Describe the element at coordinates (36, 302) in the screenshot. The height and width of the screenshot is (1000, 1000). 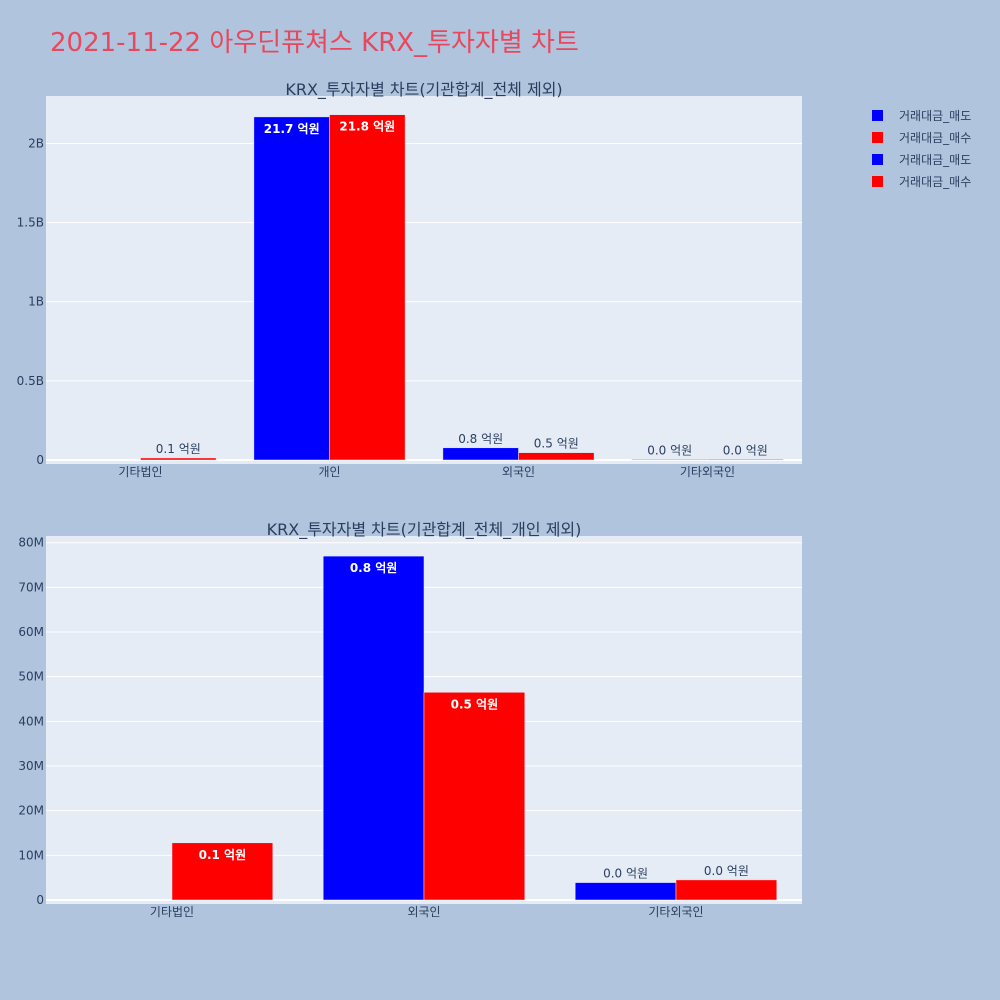
I see `y-tick-label: 1B` at that location.